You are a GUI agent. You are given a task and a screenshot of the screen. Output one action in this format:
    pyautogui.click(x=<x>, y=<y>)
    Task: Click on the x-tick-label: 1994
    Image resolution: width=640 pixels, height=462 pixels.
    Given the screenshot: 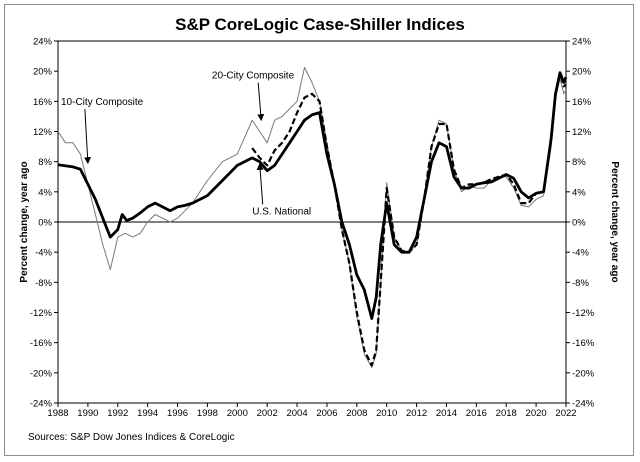 What is the action you would take?
    pyautogui.click(x=147, y=413)
    